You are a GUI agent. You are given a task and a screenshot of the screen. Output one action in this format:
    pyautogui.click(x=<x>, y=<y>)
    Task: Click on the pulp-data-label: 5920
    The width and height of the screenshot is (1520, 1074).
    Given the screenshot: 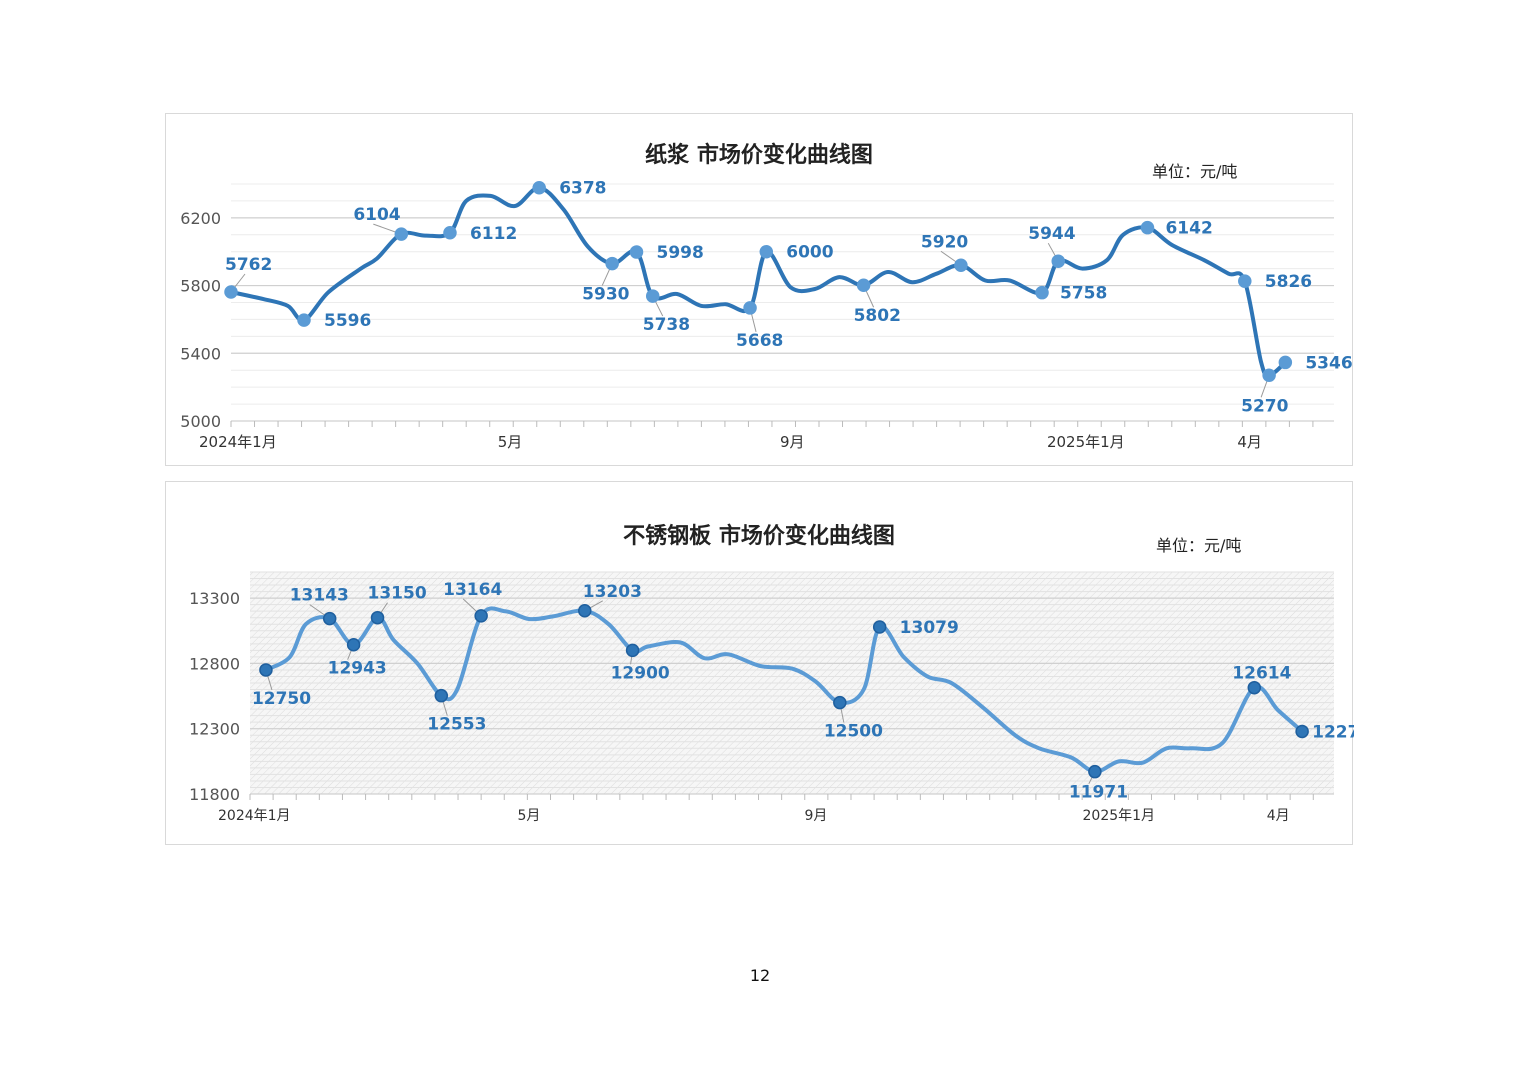 What is the action you would take?
    pyautogui.click(x=944, y=242)
    